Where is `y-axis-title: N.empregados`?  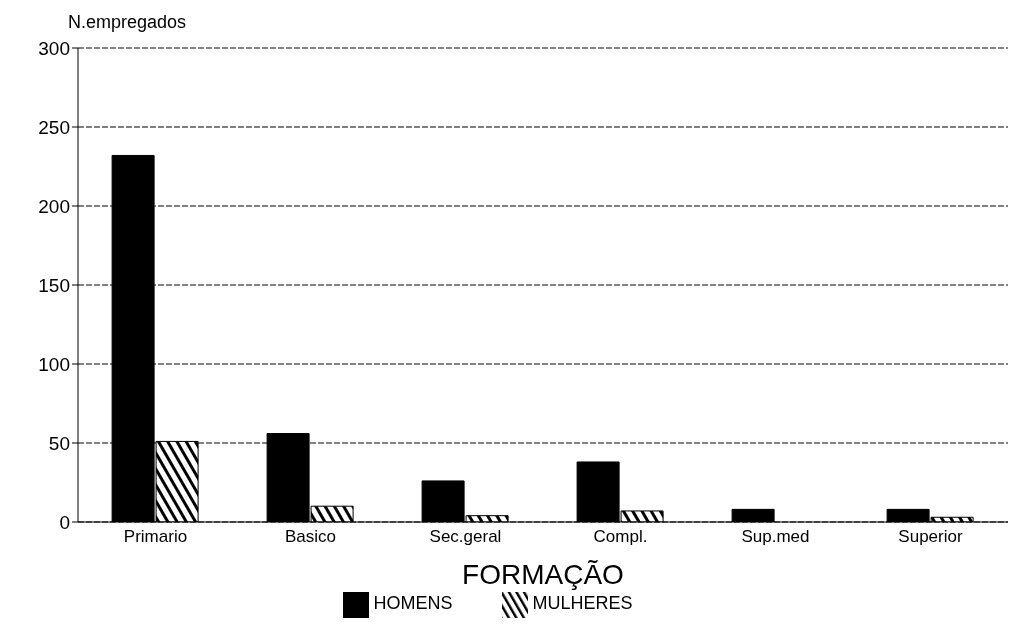 y-axis-title: N.empregados is located at coordinates (127, 22).